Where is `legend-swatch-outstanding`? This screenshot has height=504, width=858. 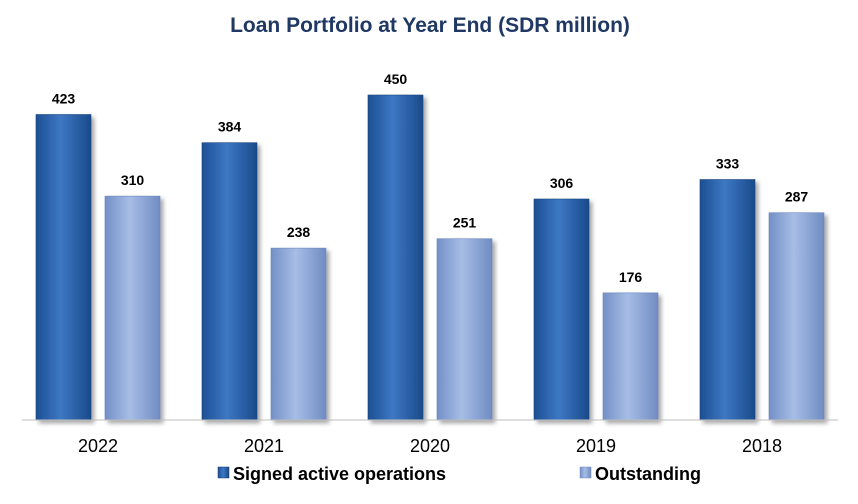 legend-swatch-outstanding is located at coordinates (585, 472).